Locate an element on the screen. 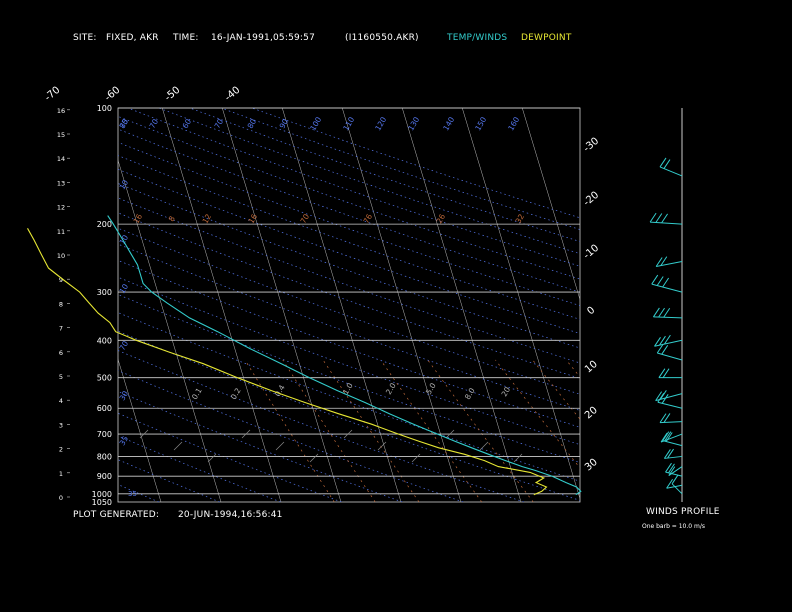 Image resolution: width=792 pixels, height=612 pixels. pressure-tick-label: 200 is located at coordinates (104, 224).